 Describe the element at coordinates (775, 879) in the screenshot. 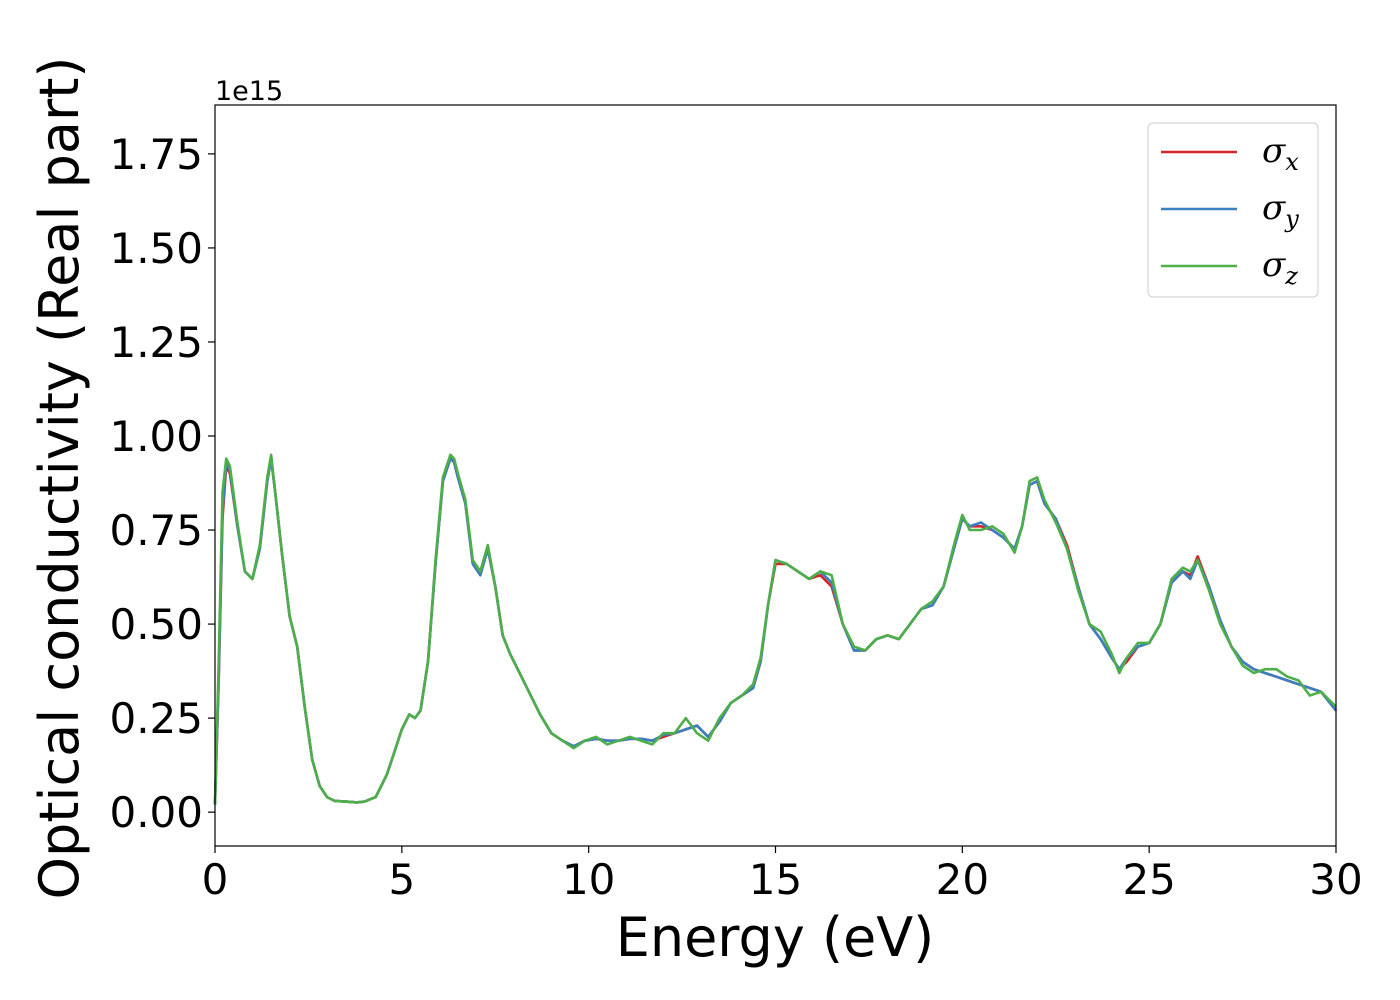

I see `x-tick-label: 15` at that location.